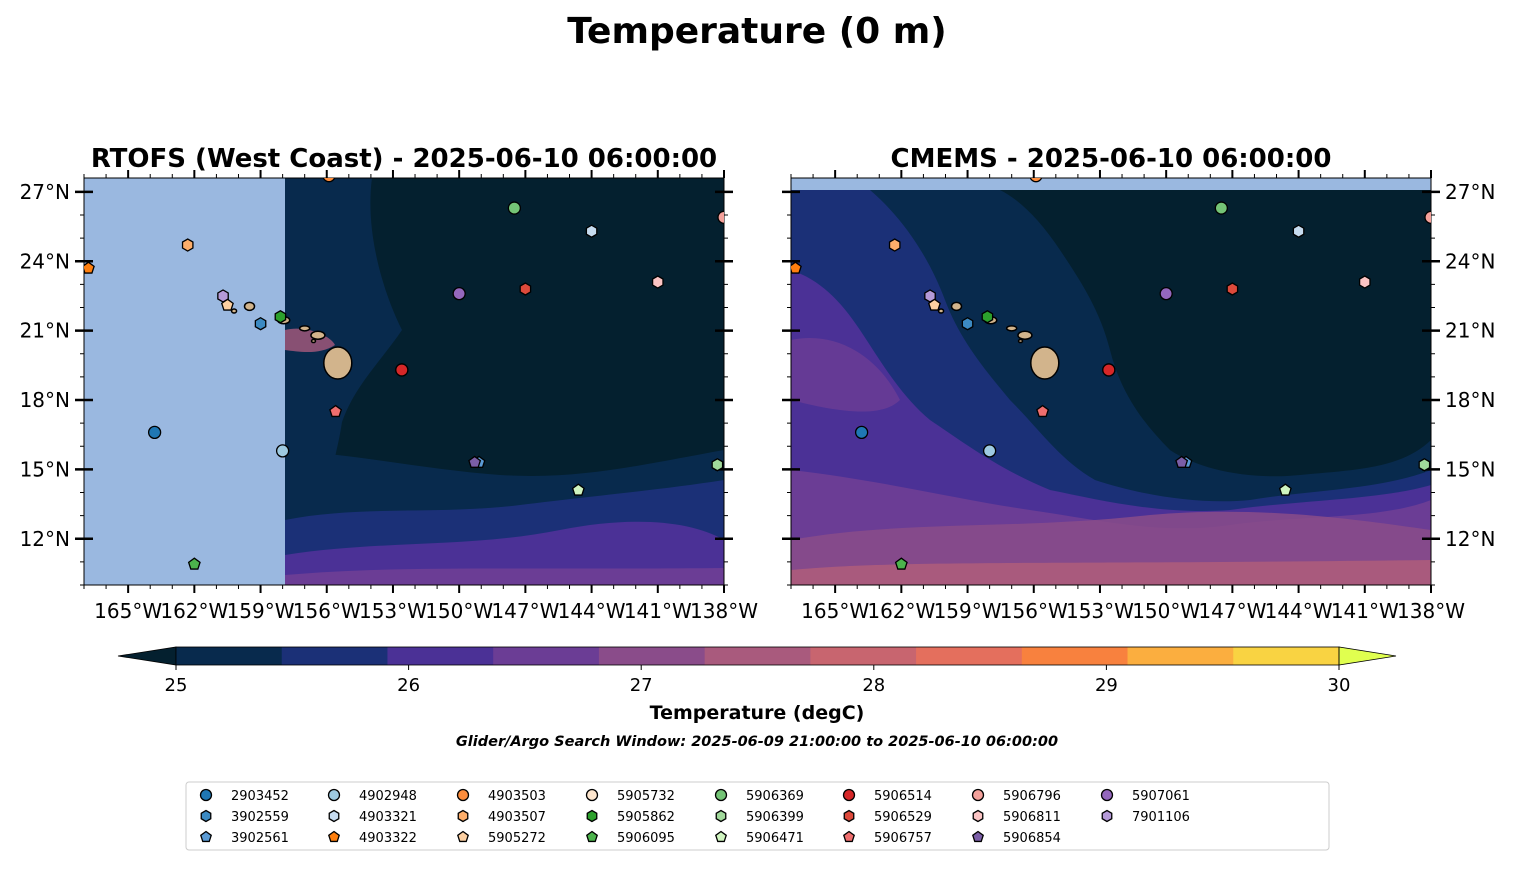 The height and width of the screenshot is (889, 1514). What do you see at coordinates (1161, 817) in the screenshot?
I see `legend-entry: 7901106` at bounding box center [1161, 817].